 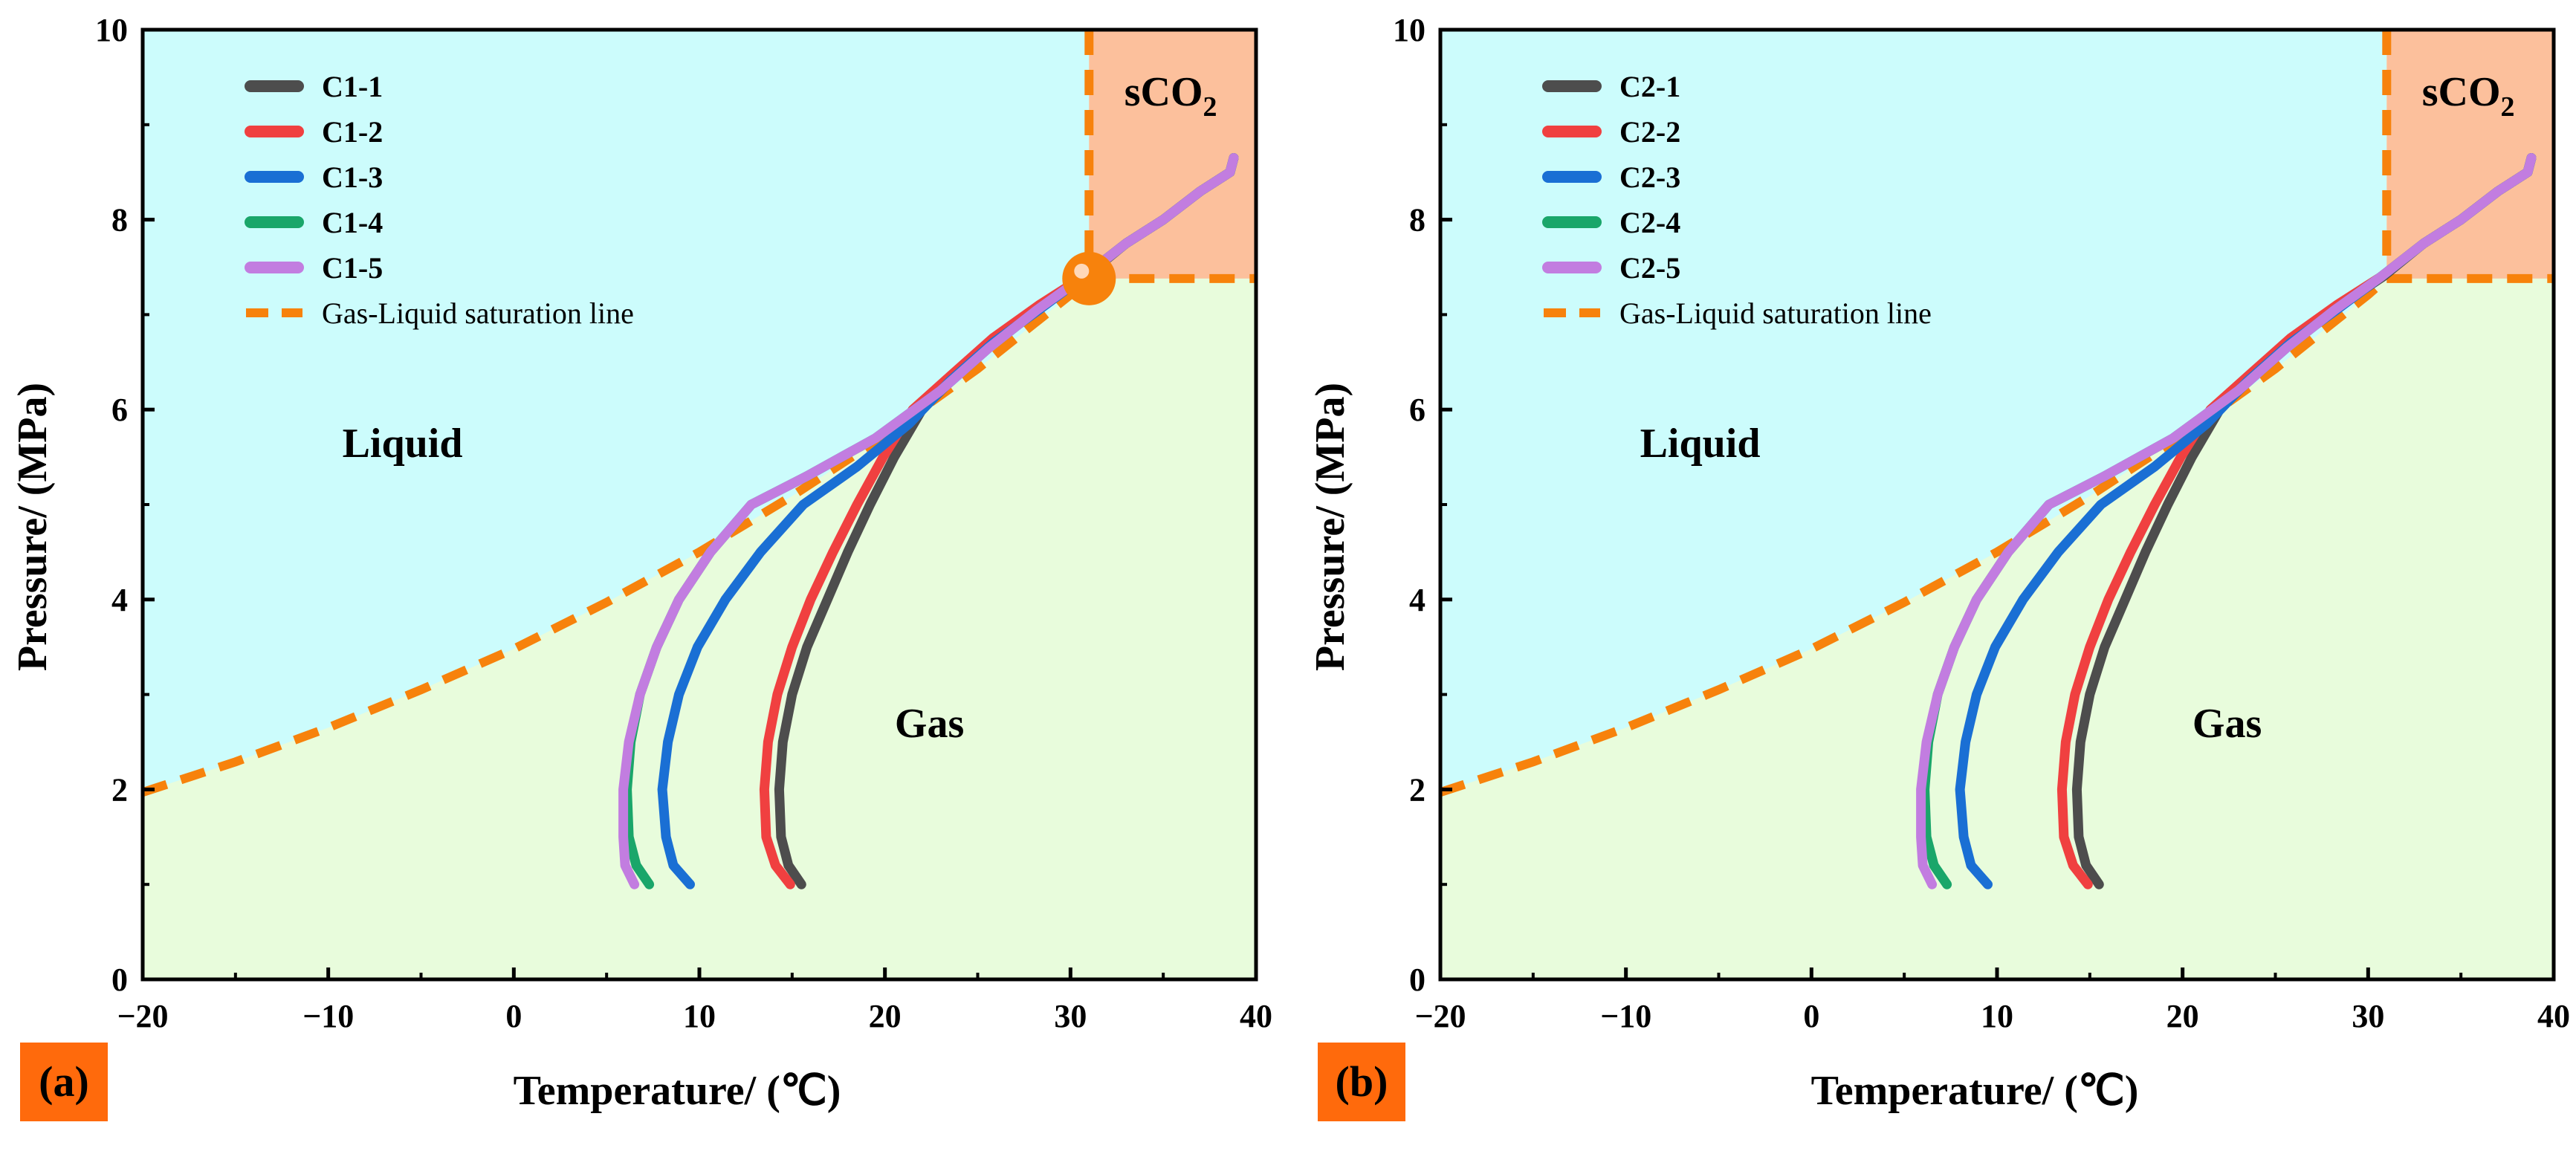 What do you see at coordinates (352, 132) in the screenshot?
I see `legend-label-c1-2: C1-2` at bounding box center [352, 132].